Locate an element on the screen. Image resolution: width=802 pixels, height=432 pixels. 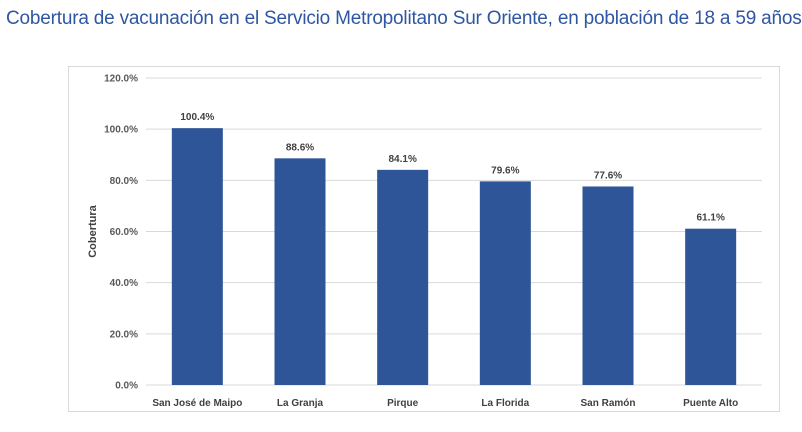
y-tick-label: 40.0% is located at coordinates (124, 283).